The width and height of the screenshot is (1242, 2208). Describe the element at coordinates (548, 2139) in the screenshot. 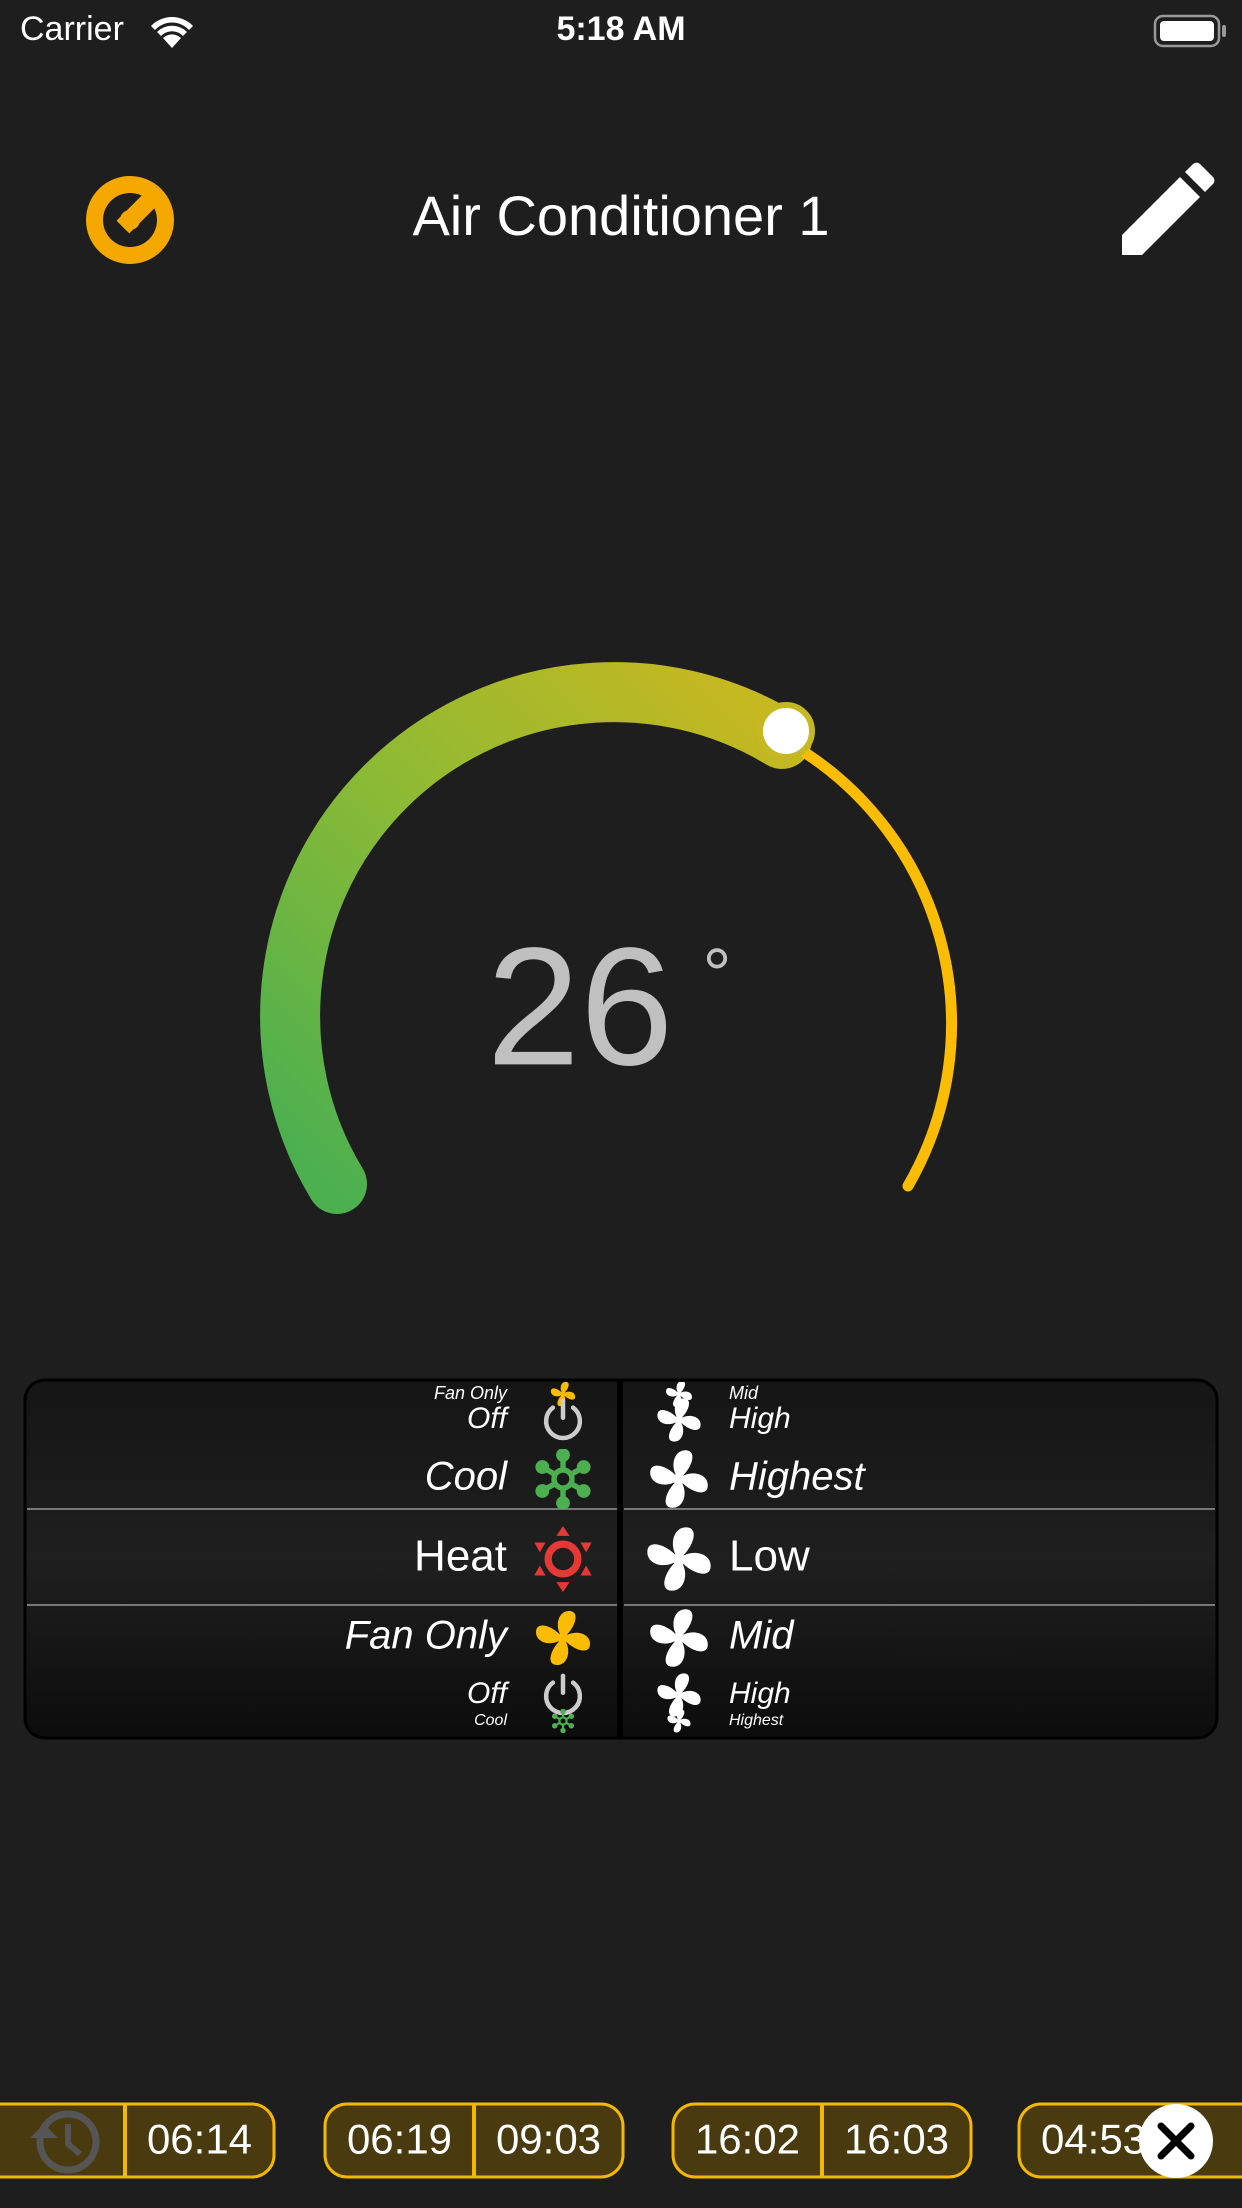

I see `schedule-time: 09:03` at that location.